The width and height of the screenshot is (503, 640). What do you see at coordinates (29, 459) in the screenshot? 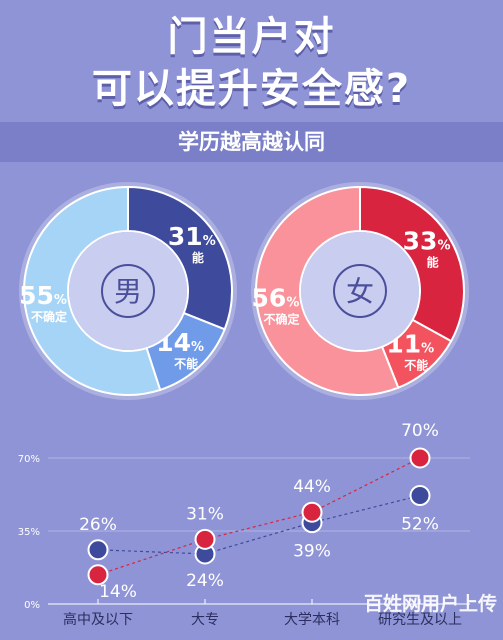
I see `y-tick-label: 70%` at bounding box center [29, 459].